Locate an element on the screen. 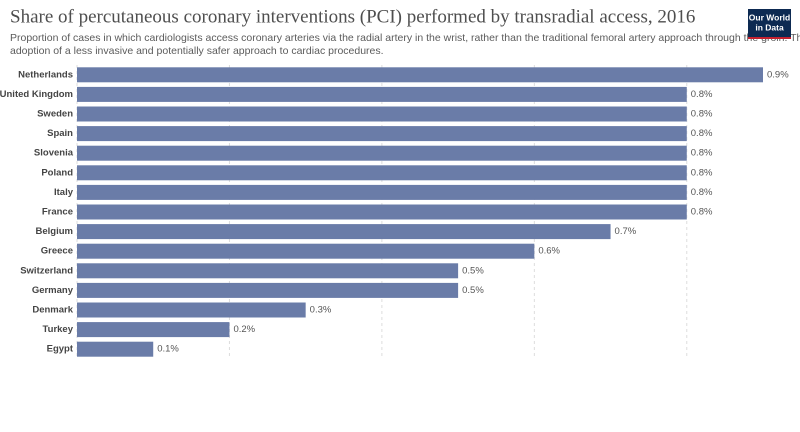 Image resolution: width=800 pixels, height=432 pixels. category-label: Slovenia is located at coordinates (54, 153).